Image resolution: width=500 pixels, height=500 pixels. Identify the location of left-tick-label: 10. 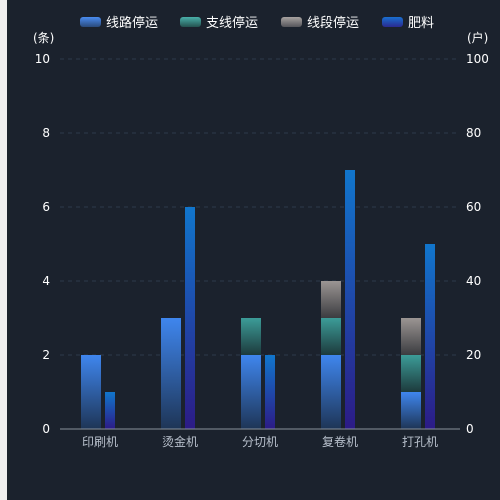
(42, 59).